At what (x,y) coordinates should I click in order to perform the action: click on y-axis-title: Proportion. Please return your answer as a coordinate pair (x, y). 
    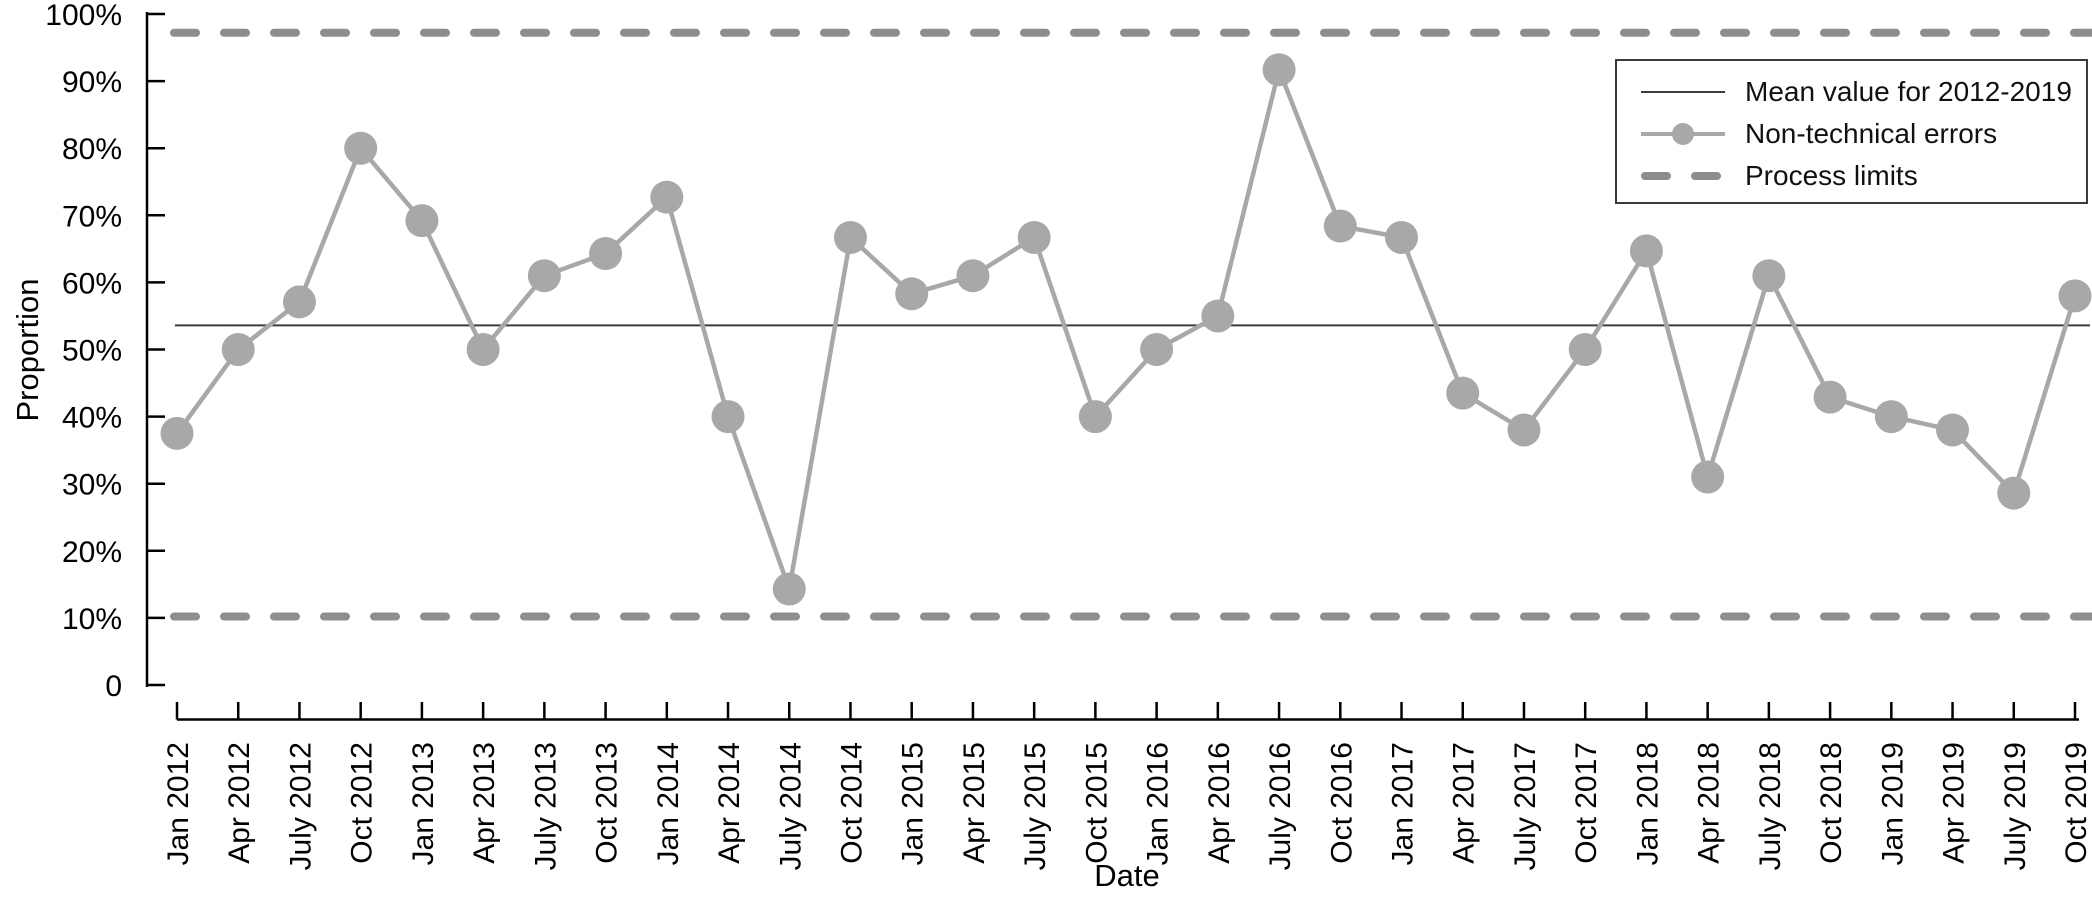
    Looking at the image, I should click on (27, 349).